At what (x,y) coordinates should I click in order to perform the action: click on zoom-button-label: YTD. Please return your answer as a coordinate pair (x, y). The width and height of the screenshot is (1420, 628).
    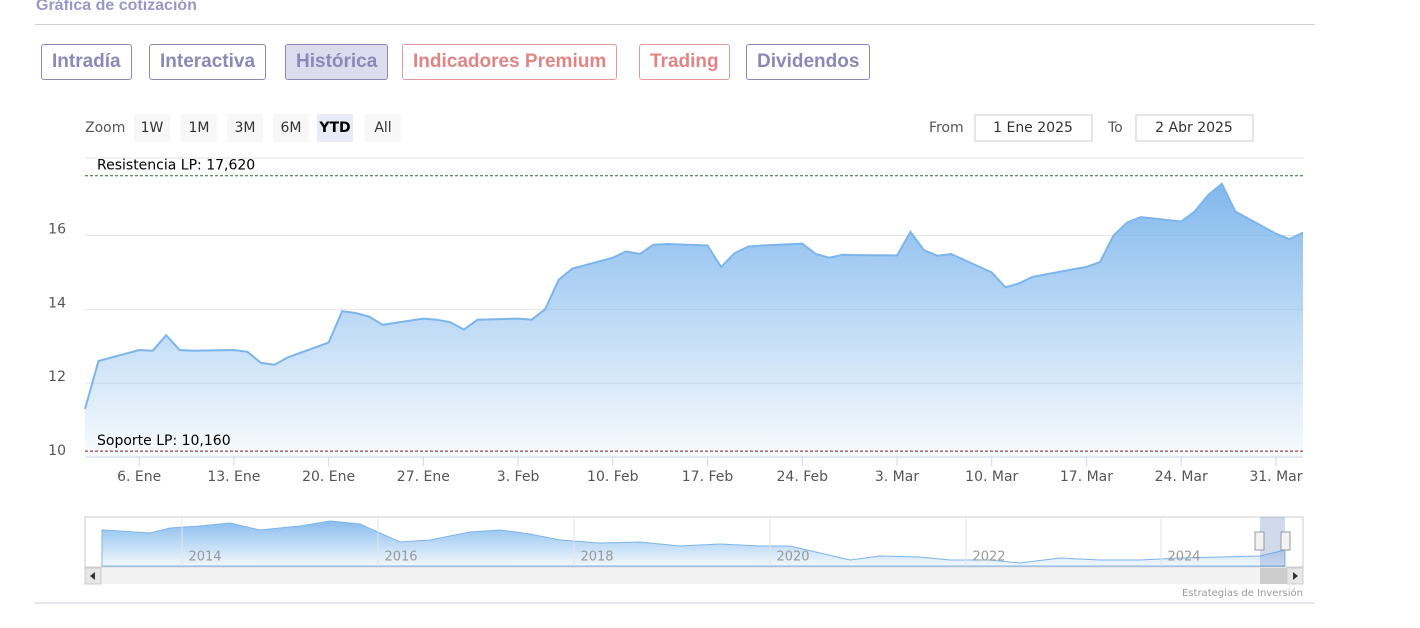
    Looking at the image, I should click on (334, 128).